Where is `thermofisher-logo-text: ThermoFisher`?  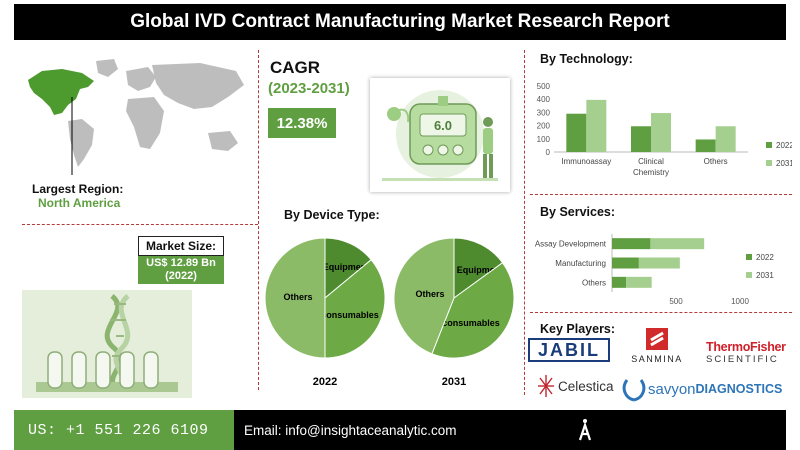 thermofisher-logo-text: ThermoFisher is located at coordinates (746, 347).